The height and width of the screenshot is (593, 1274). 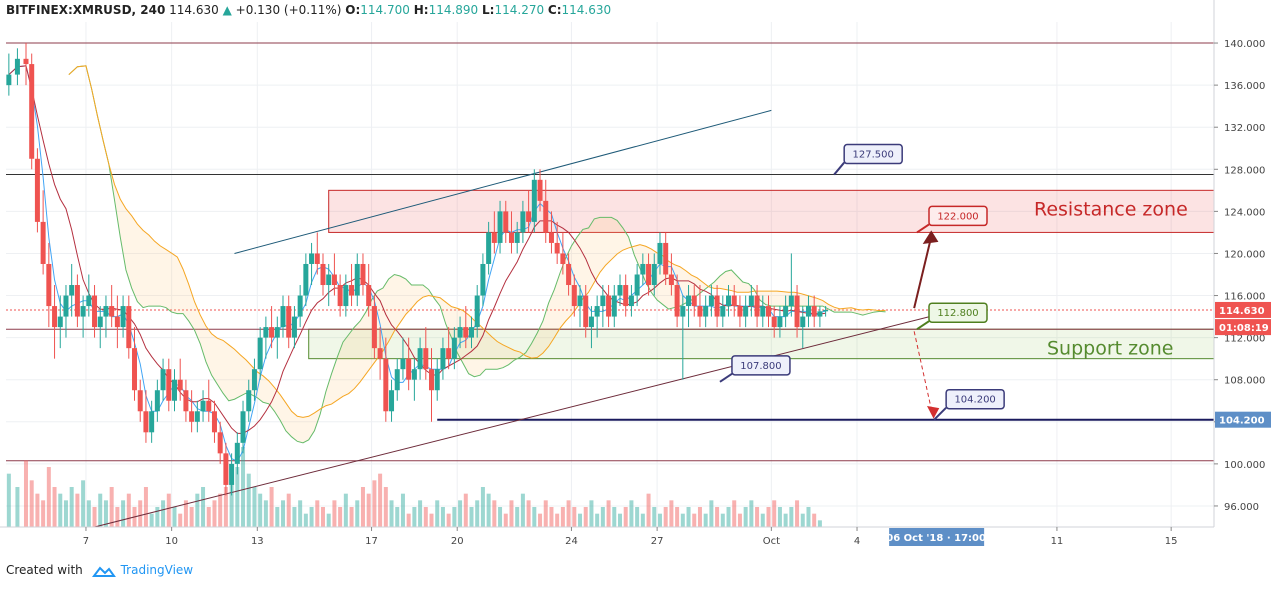 I want to click on tradingview-link: TradingView, so click(x=157, y=570).